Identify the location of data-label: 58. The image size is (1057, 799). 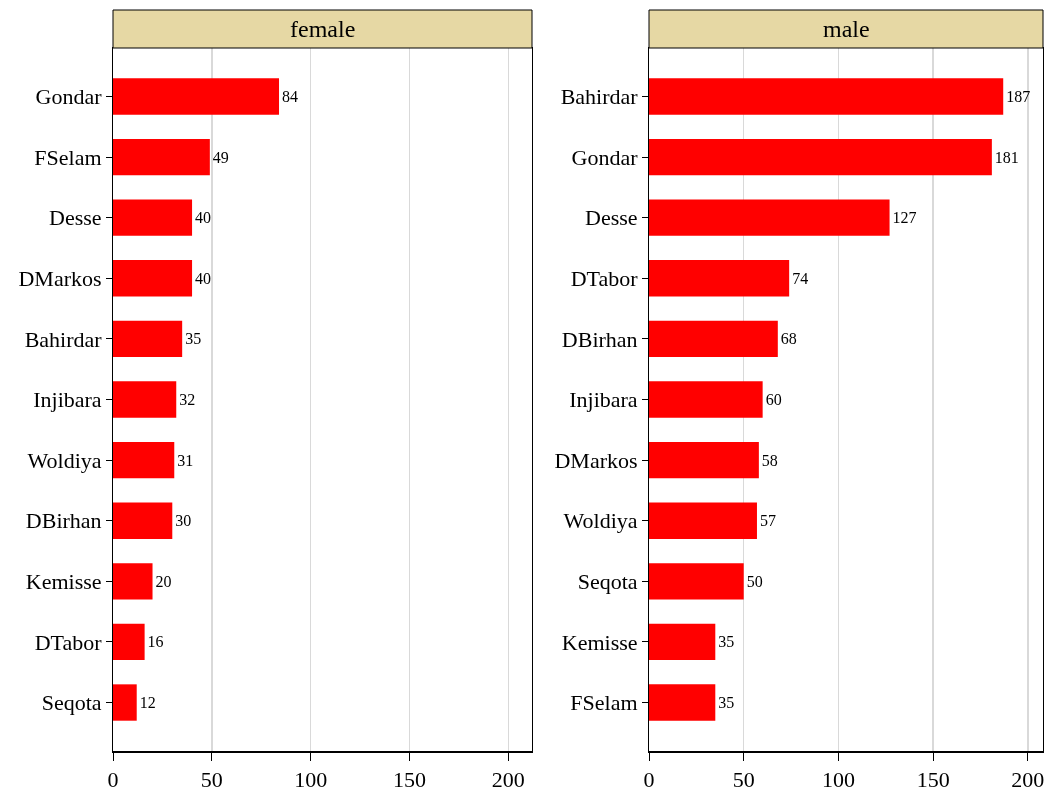
(769, 460).